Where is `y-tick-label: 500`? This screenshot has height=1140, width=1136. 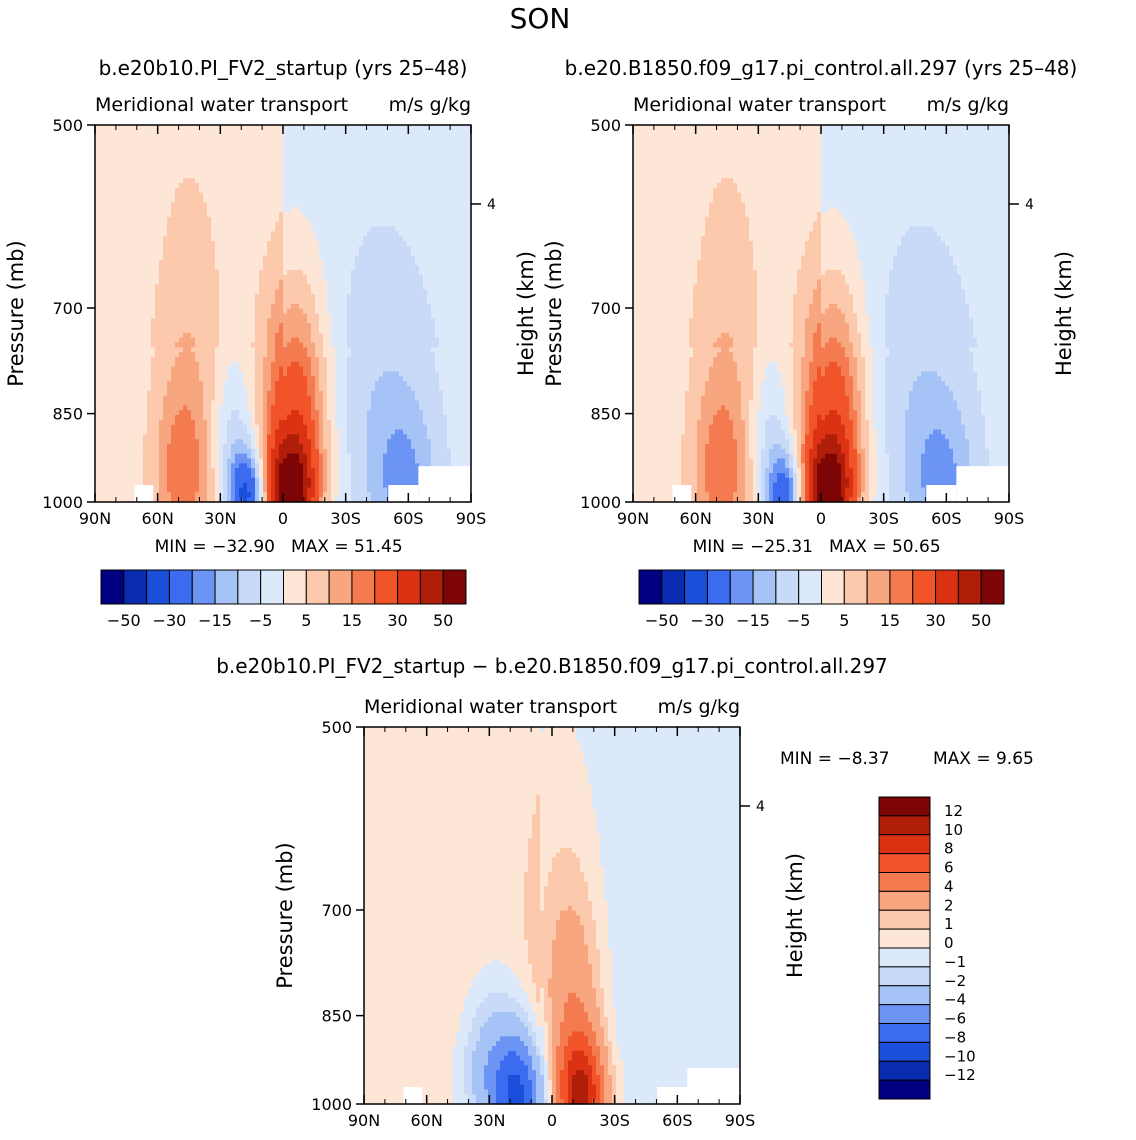
y-tick-label: 500 is located at coordinates (336, 727).